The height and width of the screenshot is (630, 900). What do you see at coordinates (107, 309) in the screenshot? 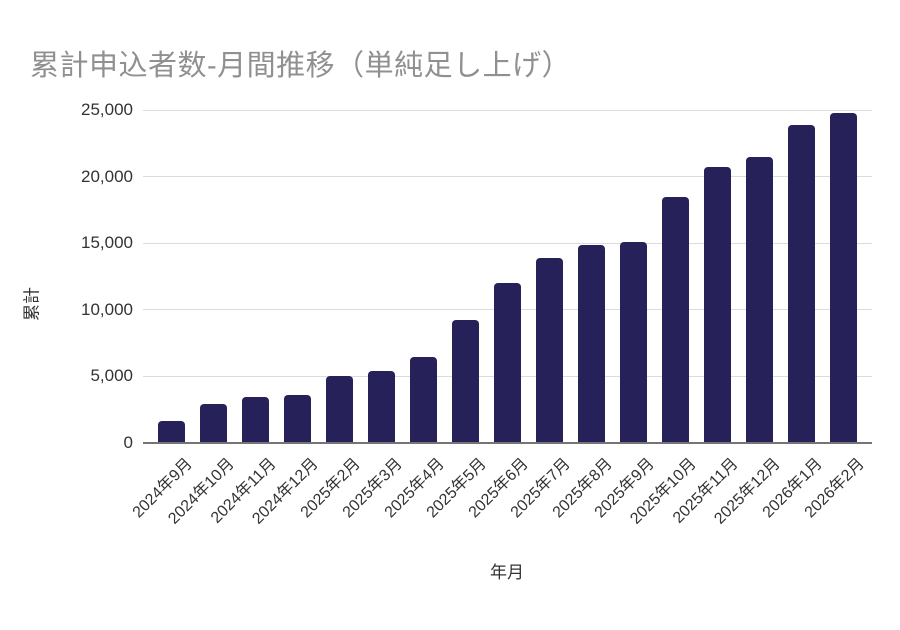
I see `y-tick-label: 10,000` at bounding box center [107, 309].